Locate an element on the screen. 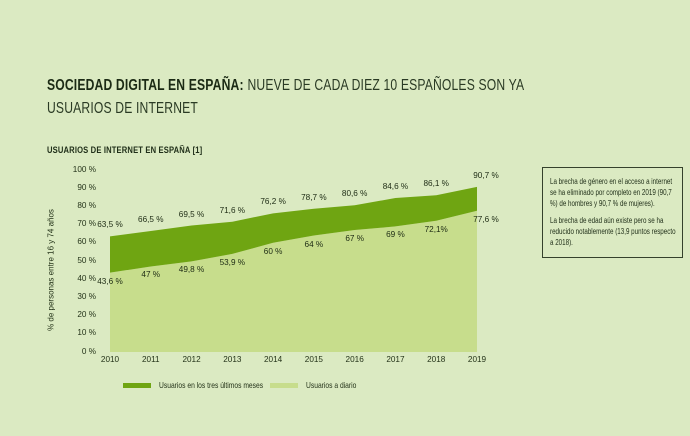 This screenshot has width=690, height=436. legend-label-daily-users: Usuarios a diario is located at coordinates (331, 385).